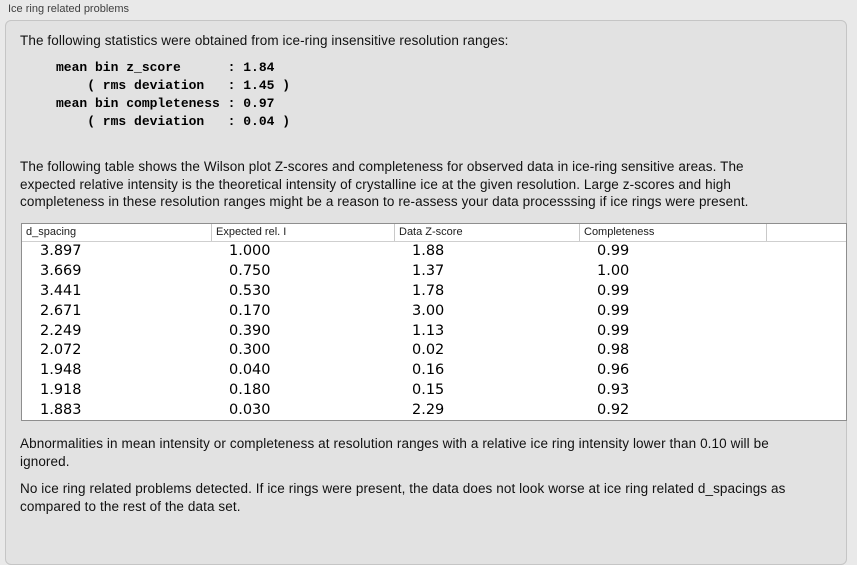  I want to click on cell-data-z-score: 1.78, so click(428, 290).